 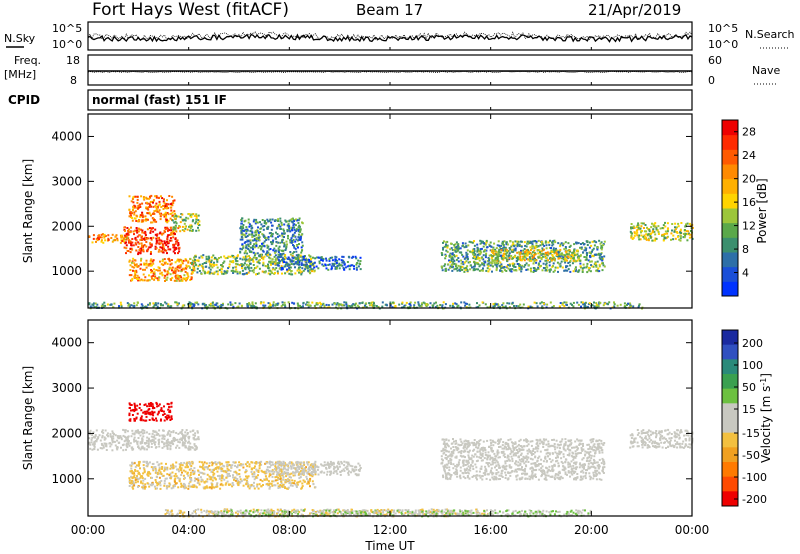 I want to click on power-ylabel: Slant Range [km], so click(x=28, y=211).